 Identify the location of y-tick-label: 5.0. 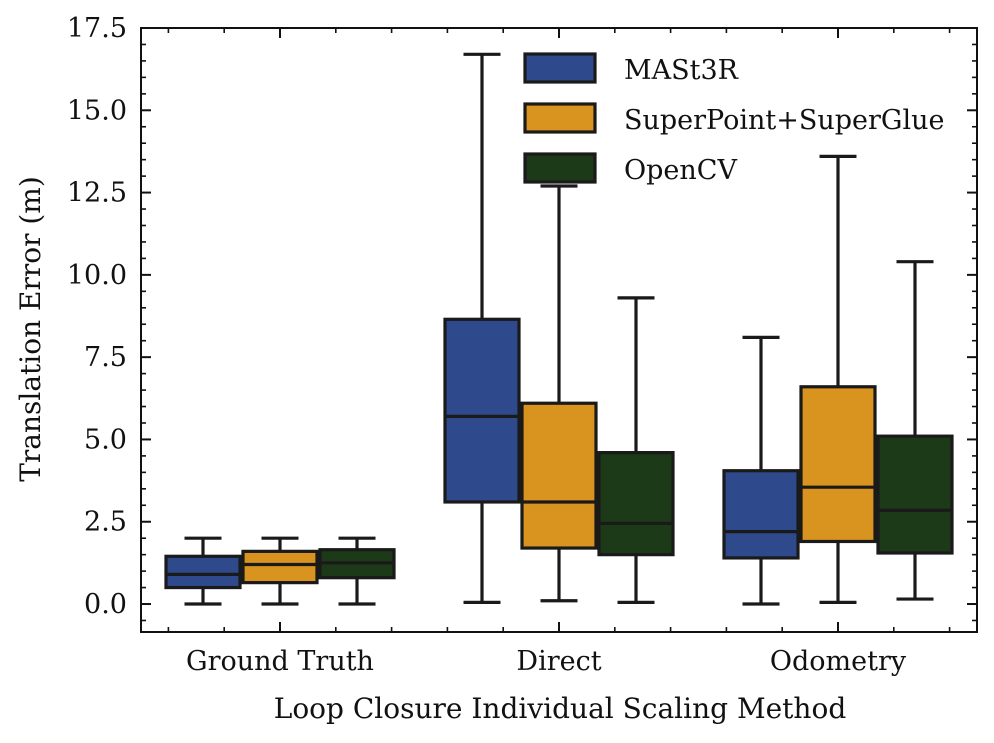
(105, 439).